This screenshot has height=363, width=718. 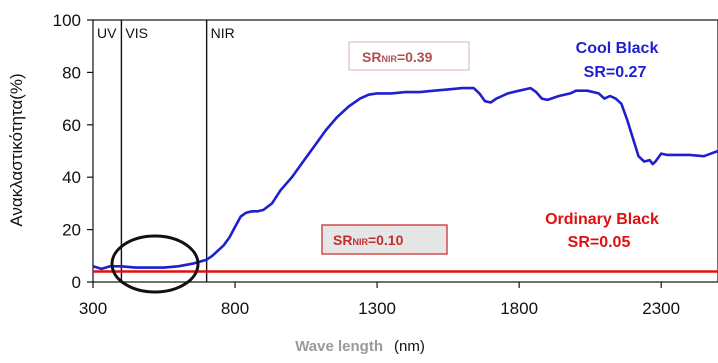 I want to click on y-tick-label: 0, so click(x=76, y=282).